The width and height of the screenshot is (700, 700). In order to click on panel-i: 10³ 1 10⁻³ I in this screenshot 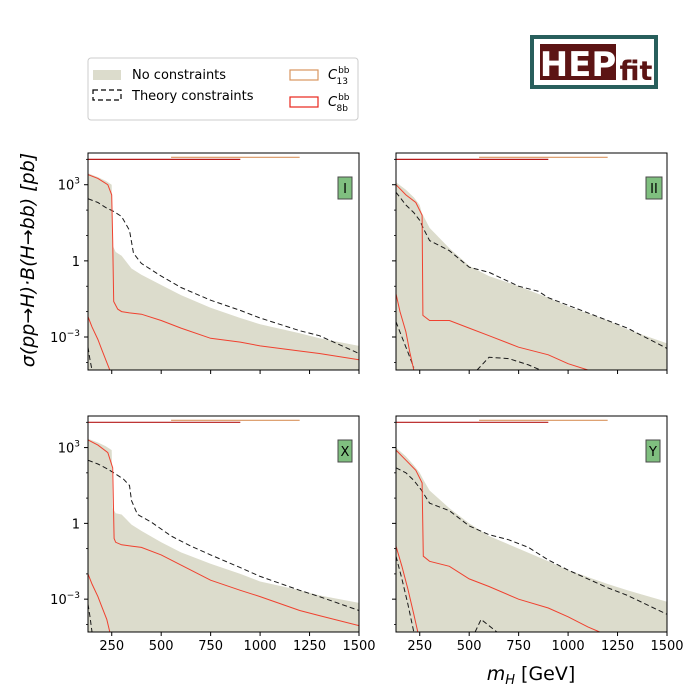, I will do `click(205, 263)`.